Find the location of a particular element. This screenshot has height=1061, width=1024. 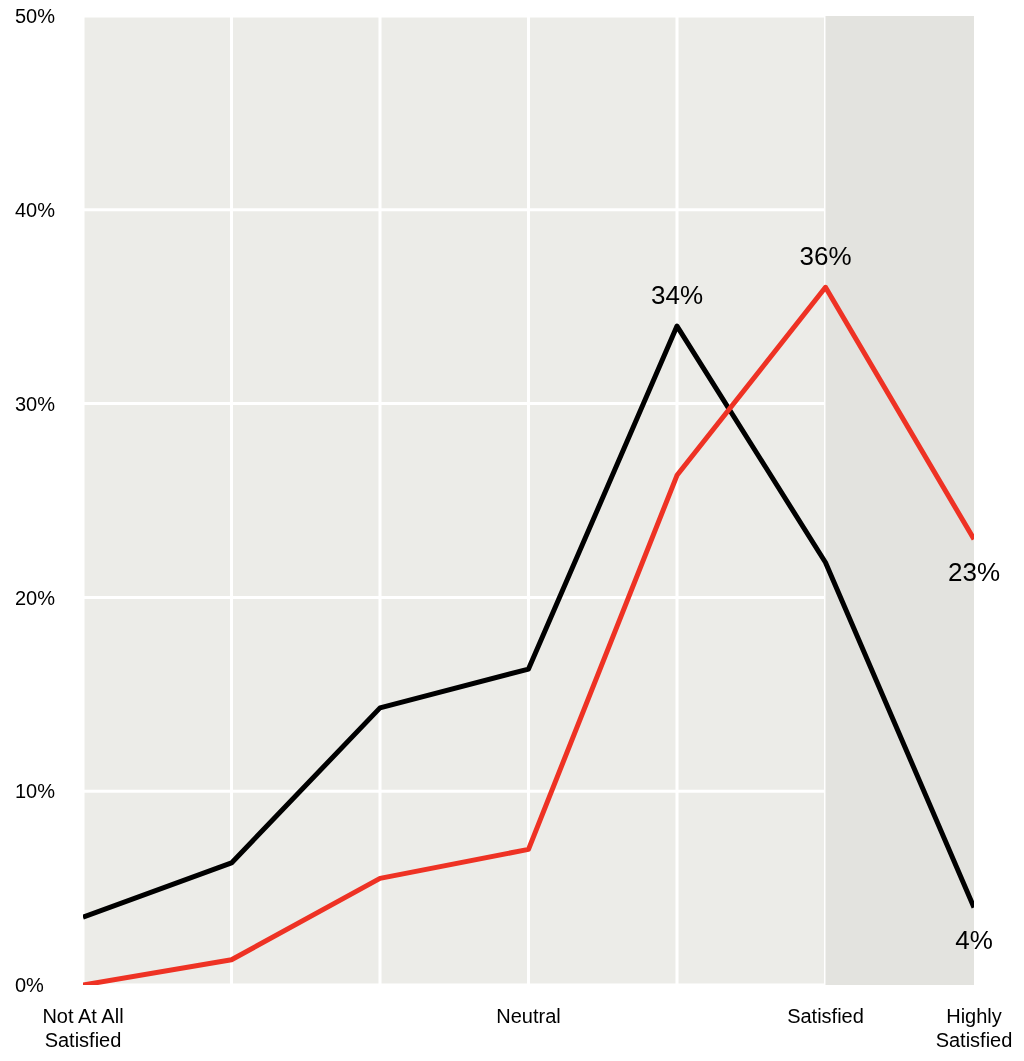

y-tick-label: 50% is located at coordinates (35, 16).